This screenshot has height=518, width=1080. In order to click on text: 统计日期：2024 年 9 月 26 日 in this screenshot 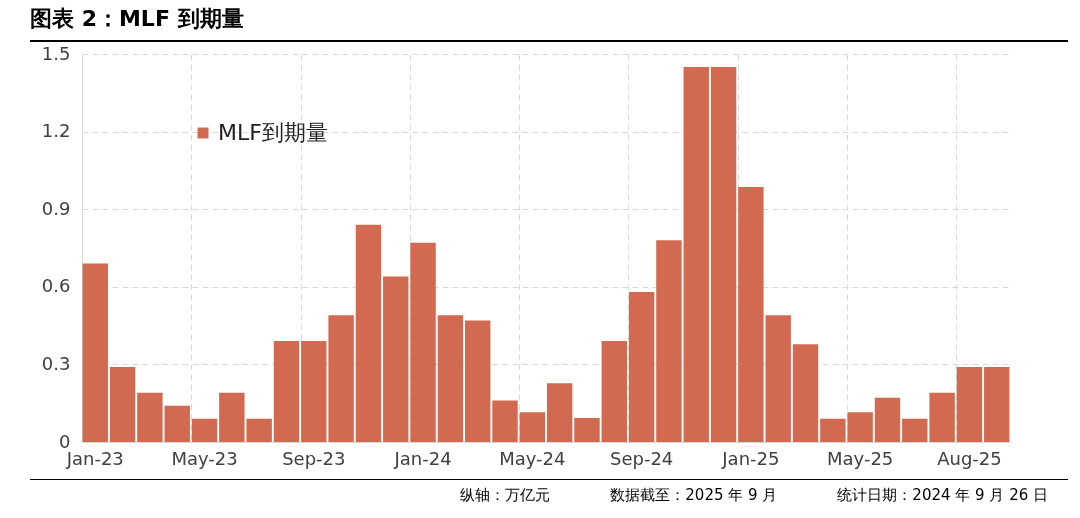, I will do `click(942, 495)`.